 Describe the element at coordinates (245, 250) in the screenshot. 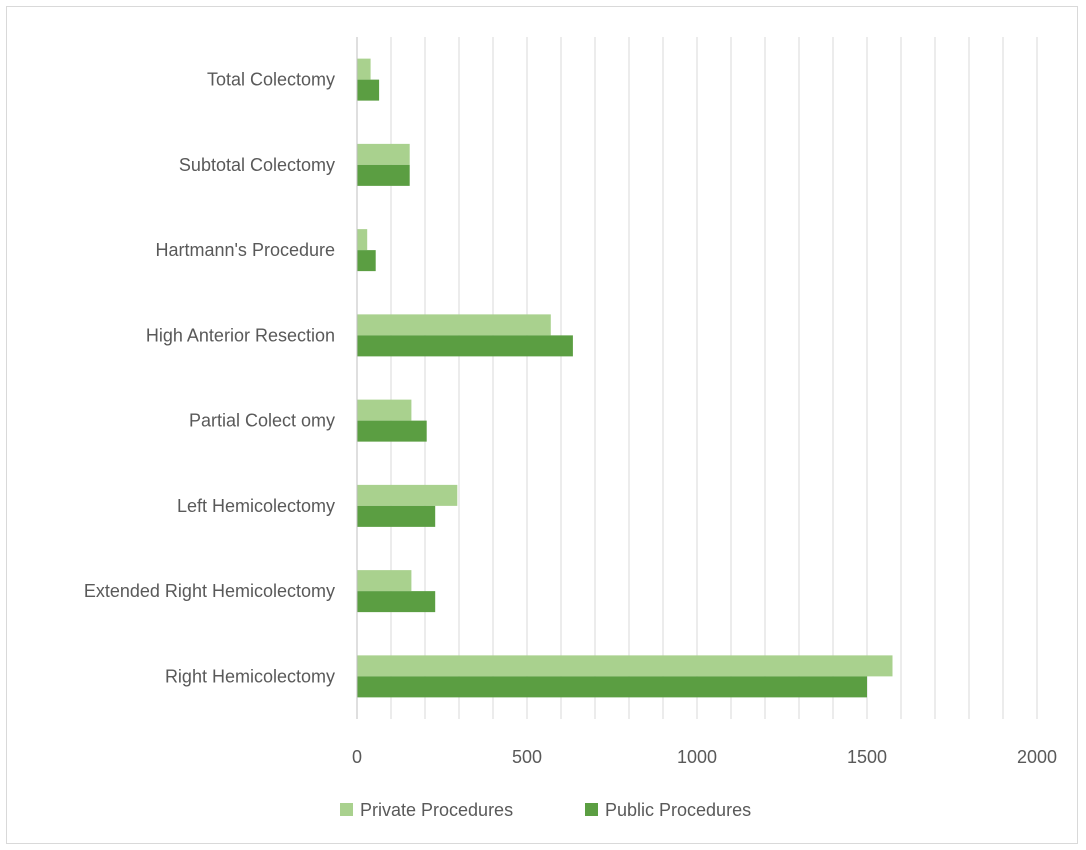

I see `category-label: Hartmann's Procedure` at that location.